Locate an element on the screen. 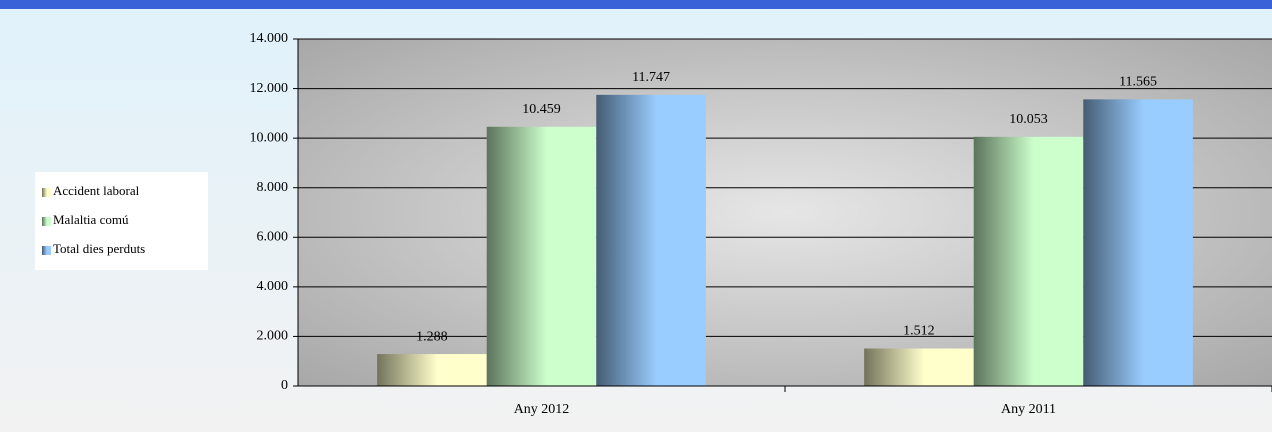  x-tick-label: Any 2011 is located at coordinates (1028, 409).